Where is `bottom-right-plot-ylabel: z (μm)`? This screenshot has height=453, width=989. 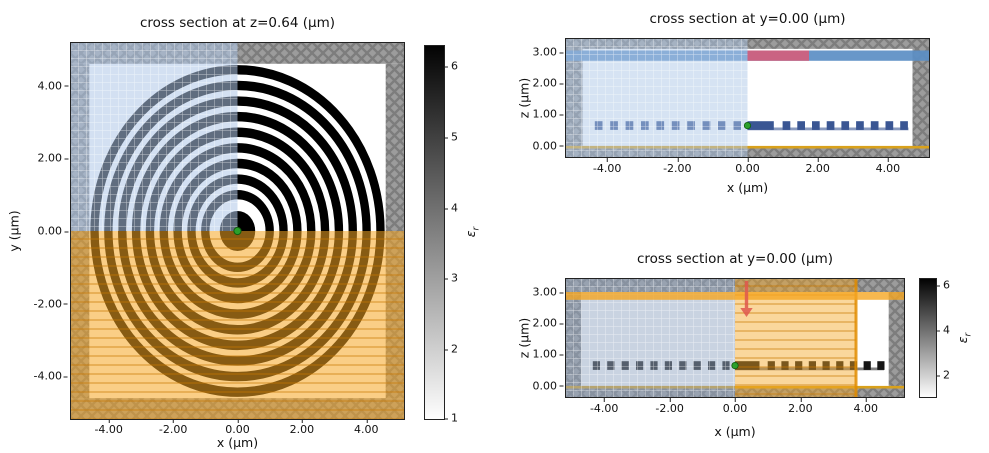
bottom-right-plot-ylabel: z (μm) is located at coordinates (524, 338).